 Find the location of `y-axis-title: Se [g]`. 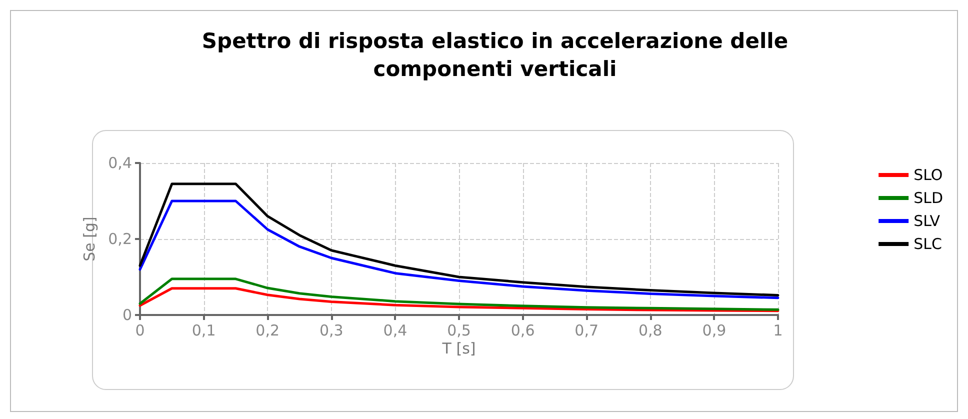

y-axis-title: Se [g] is located at coordinates (89, 239).